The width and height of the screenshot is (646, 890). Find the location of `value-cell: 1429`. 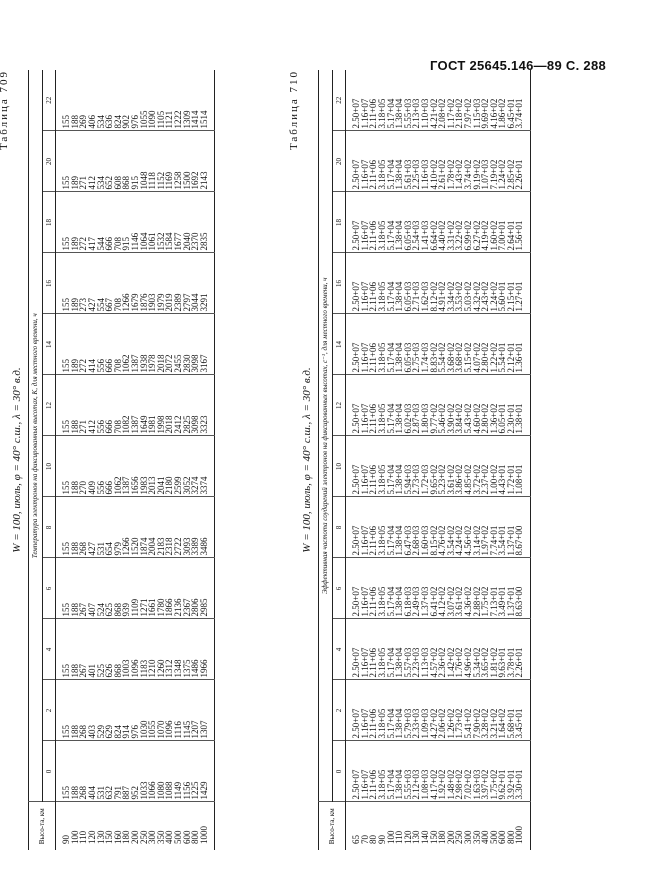

value-cell: 1429 is located at coordinates (207, 771).